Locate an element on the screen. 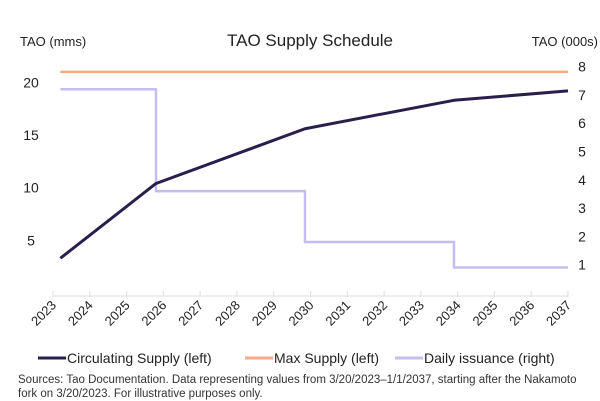 This screenshot has width=600, height=401. x-tick-label: 2029 is located at coordinates (264, 313).